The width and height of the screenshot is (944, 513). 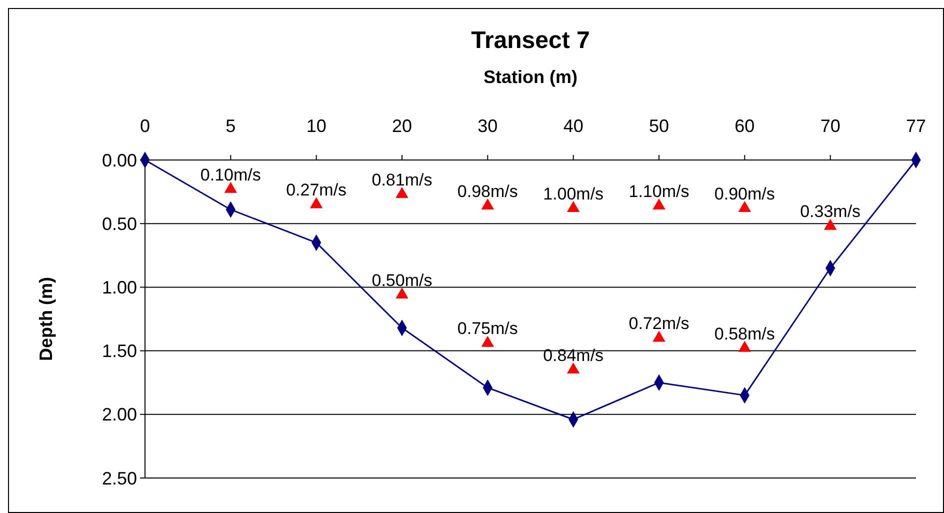 I want to click on annotation: 0.50m/s, so click(x=402, y=280).